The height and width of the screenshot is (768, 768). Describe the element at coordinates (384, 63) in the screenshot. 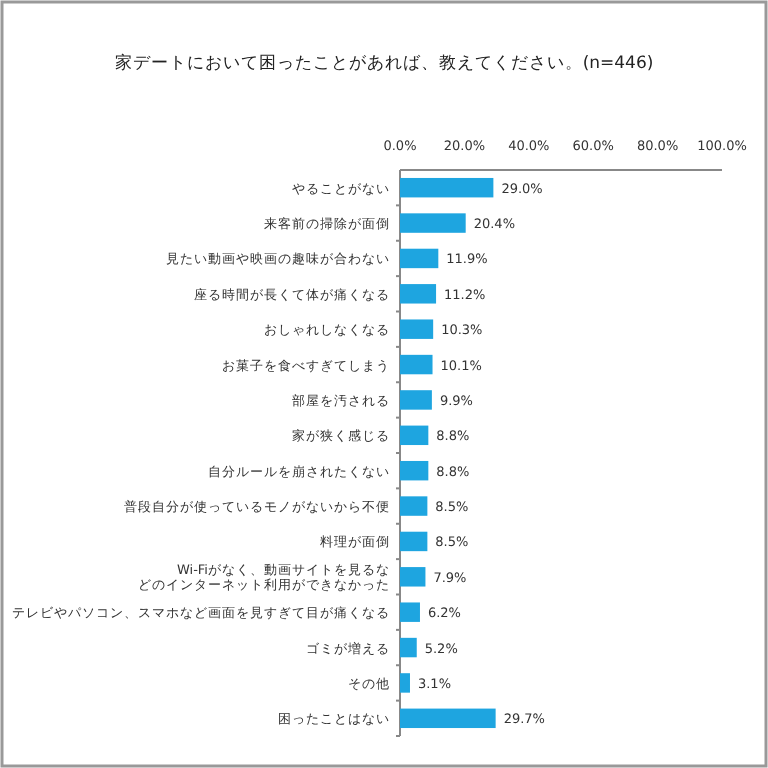

I see `chart-title: 家デートにおいて困ったことがあれば、教えてください。(n=446)` at that location.